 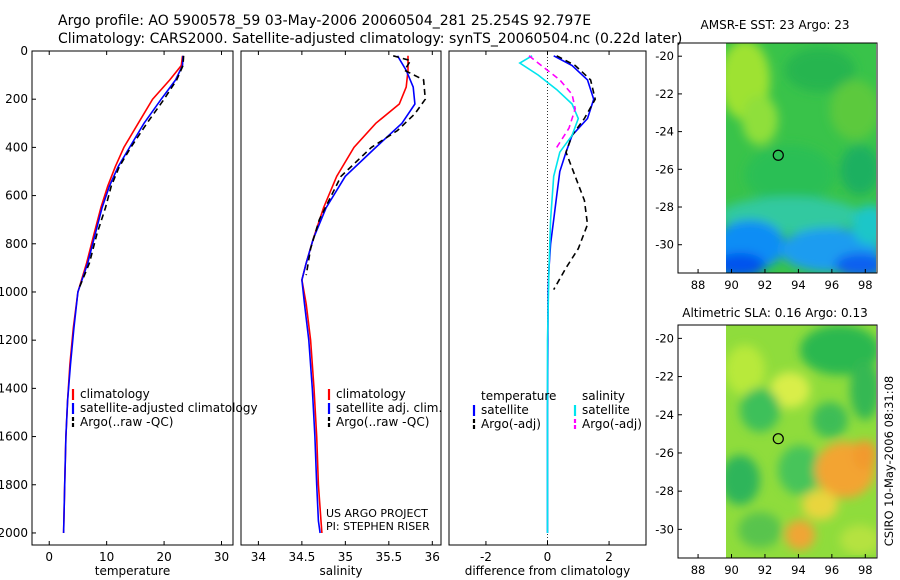 I want to click on x-tick-label: 30, so click(x=221, y=557).